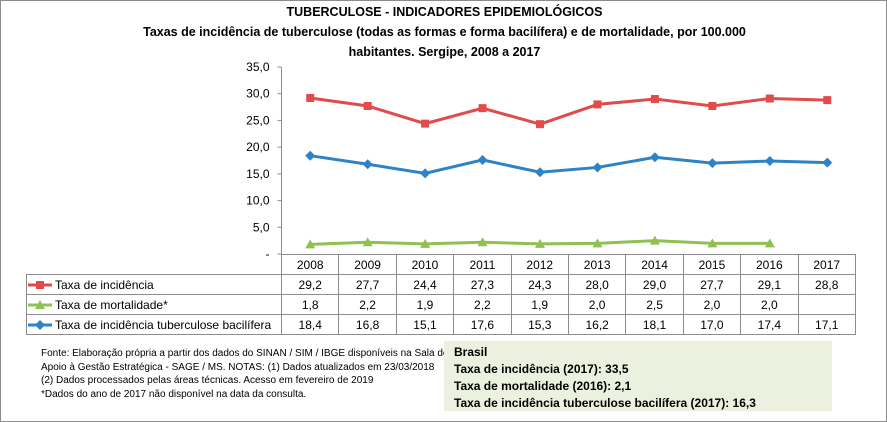 Image resolution: width=887 pixels, height=422 pixels. I want to click on data-label: 29,1, so click(769, 284).